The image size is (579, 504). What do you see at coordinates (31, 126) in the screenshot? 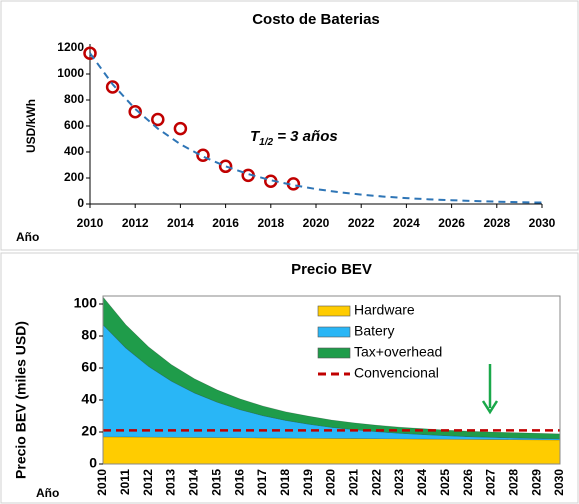
I see `y-axis-label: USD/kWh` at bounding box center [31, 126].